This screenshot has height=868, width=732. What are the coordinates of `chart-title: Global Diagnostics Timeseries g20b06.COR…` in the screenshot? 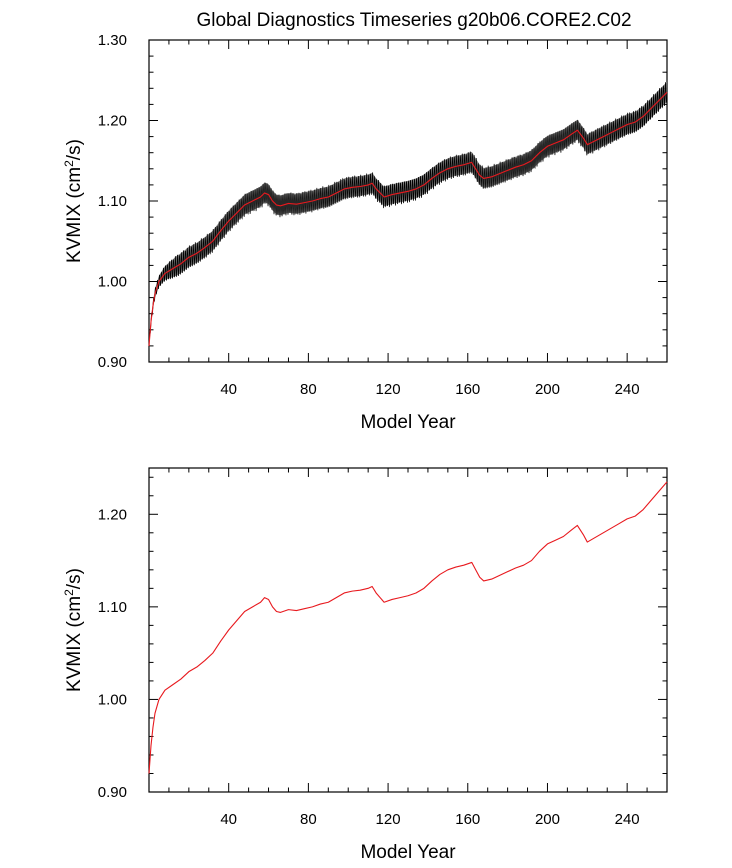 It's located at (413, 20).